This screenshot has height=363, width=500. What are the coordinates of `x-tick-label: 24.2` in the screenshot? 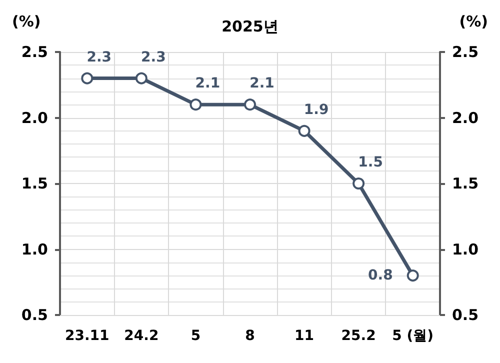 It's located at (141, 336).